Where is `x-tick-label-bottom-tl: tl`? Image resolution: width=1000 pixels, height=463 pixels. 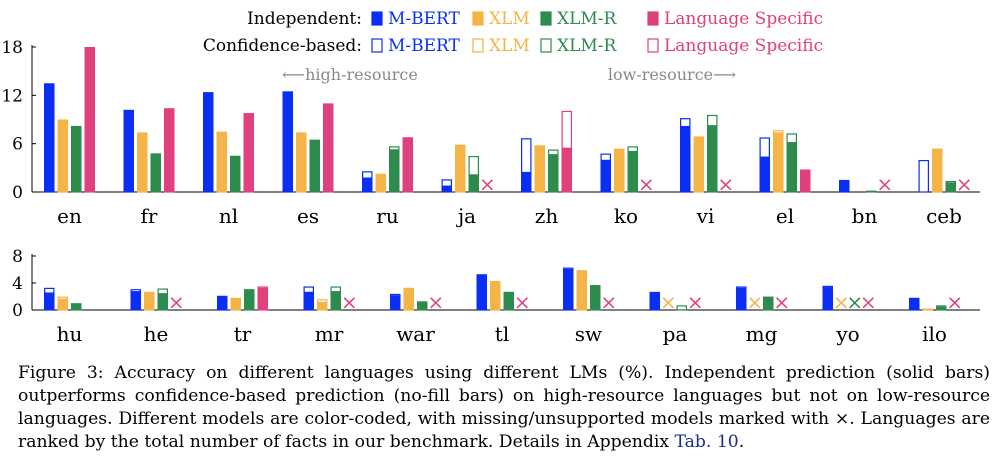 x-tick-label-bottom-tl: tl is located at coordinates (502, 334).